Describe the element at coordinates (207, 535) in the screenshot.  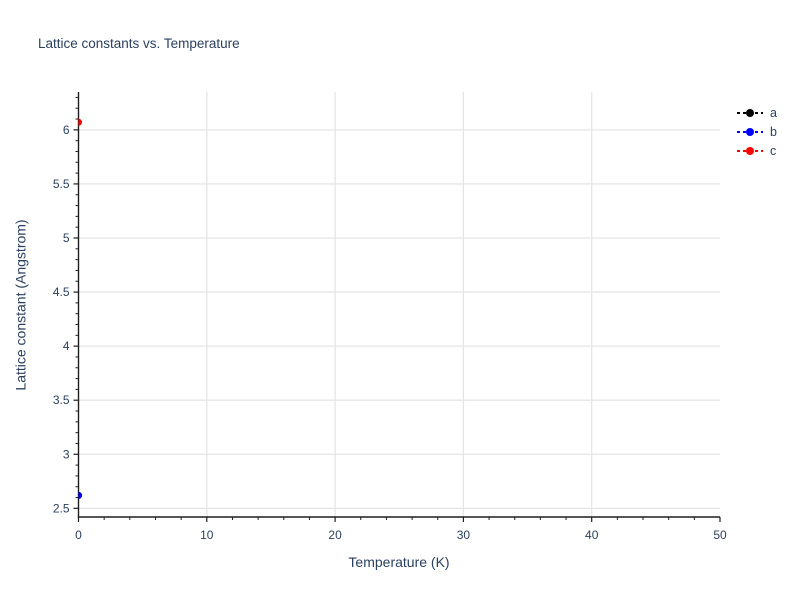
I see `x-tick-label: 10` at that location.